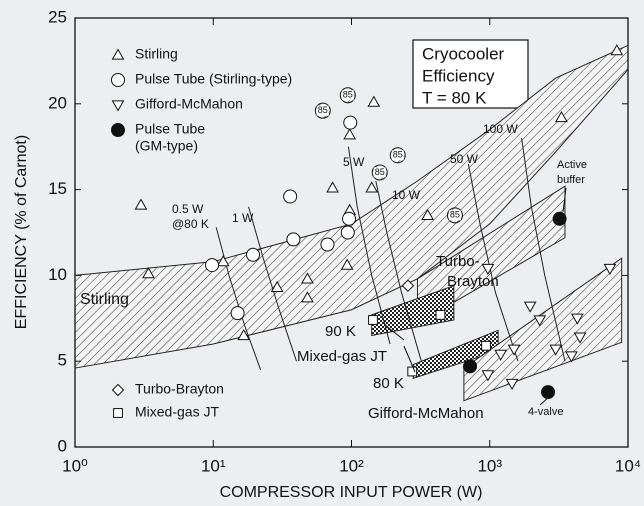 The height and width of the screenshot is (506, 644). Describe the element at coordinates (62, 445) in the screenshot. I see `y-tick-label: 0` at that location.